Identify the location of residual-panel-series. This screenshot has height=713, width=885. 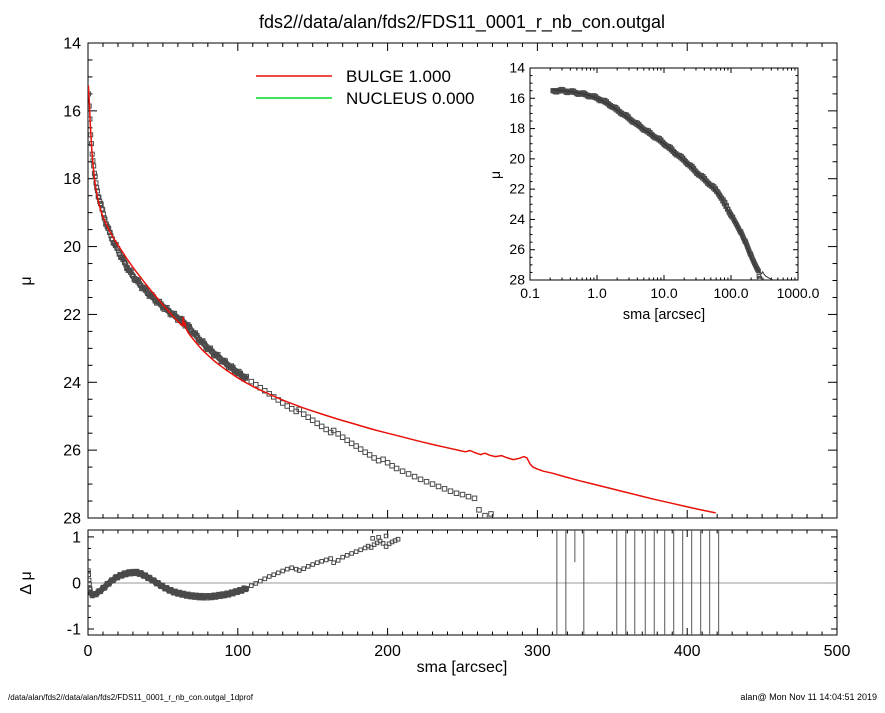
(462, 582).